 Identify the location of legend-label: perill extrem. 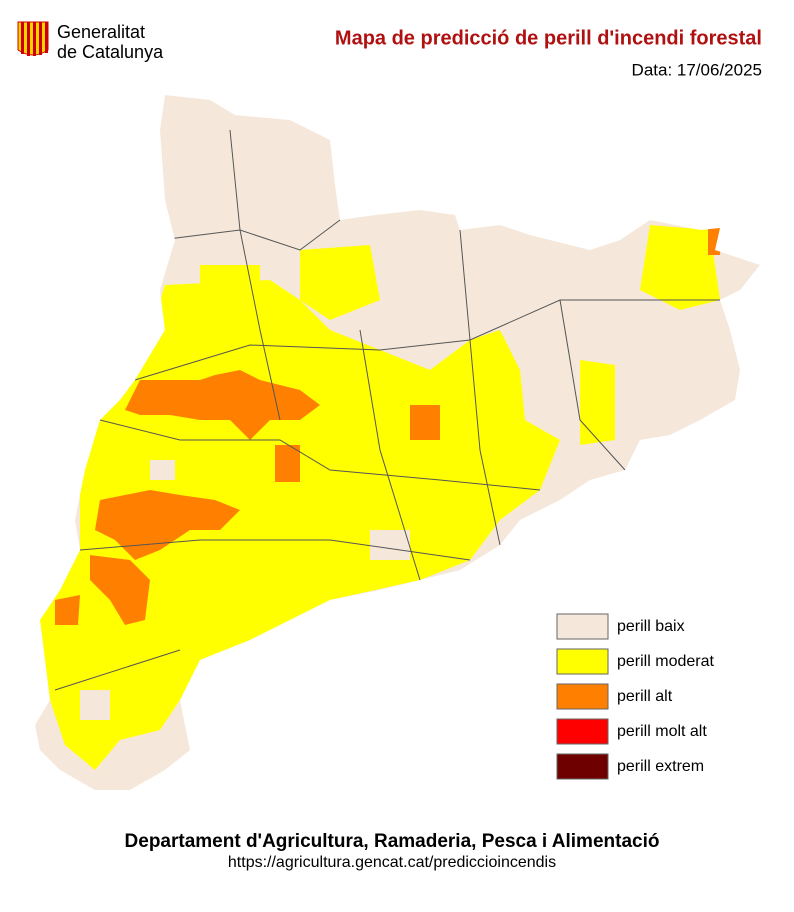
(660, 766).